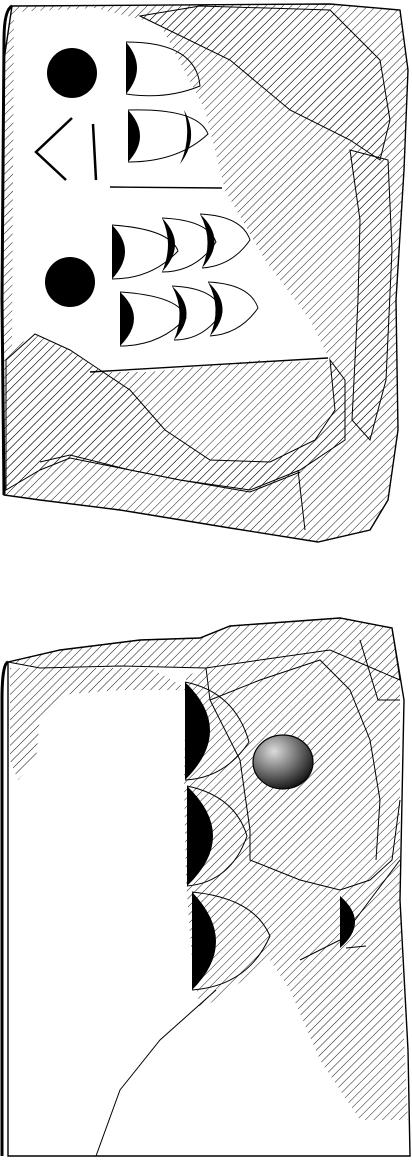 The height and width of the screenshot is (1160, 412). I want to click on lower-slab-left-edge, so click(4, 908).